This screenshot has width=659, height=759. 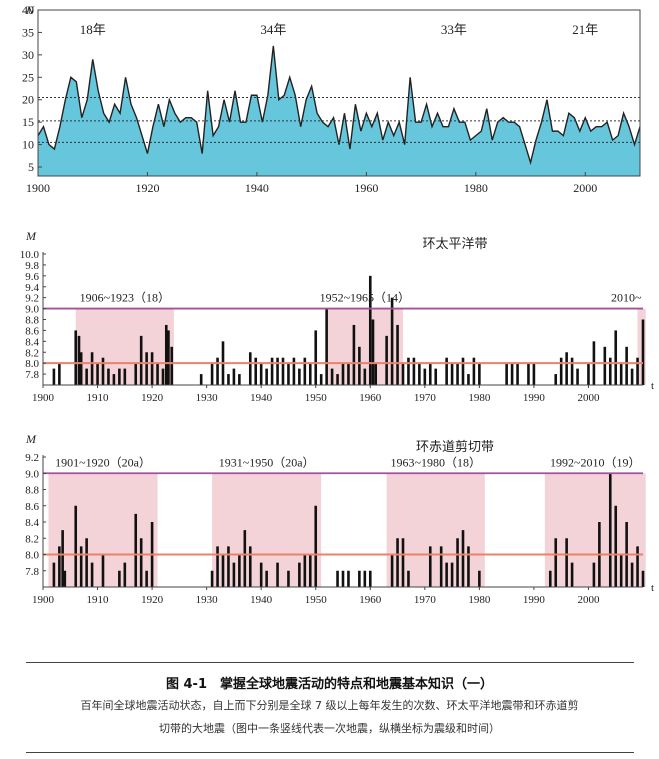 What do you see at coordinates (534, 600) in the screenshot?
I see `x-tick-label: 1990` at bounding box center [534, 600].